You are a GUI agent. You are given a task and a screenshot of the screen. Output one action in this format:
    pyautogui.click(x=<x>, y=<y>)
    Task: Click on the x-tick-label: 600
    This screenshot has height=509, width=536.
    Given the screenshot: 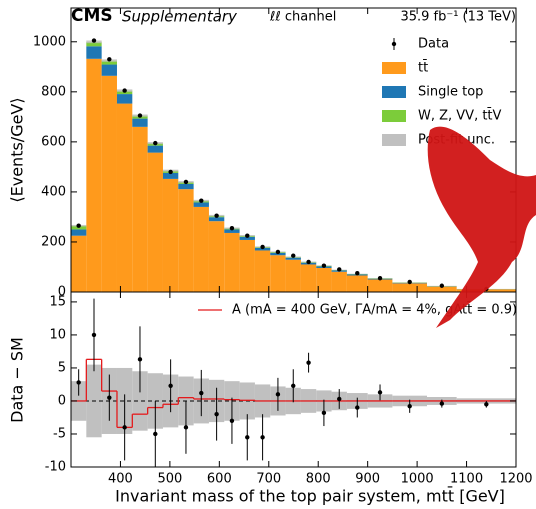 What is the action you would take?
    pyautogui.click(x=219, y=479)
    